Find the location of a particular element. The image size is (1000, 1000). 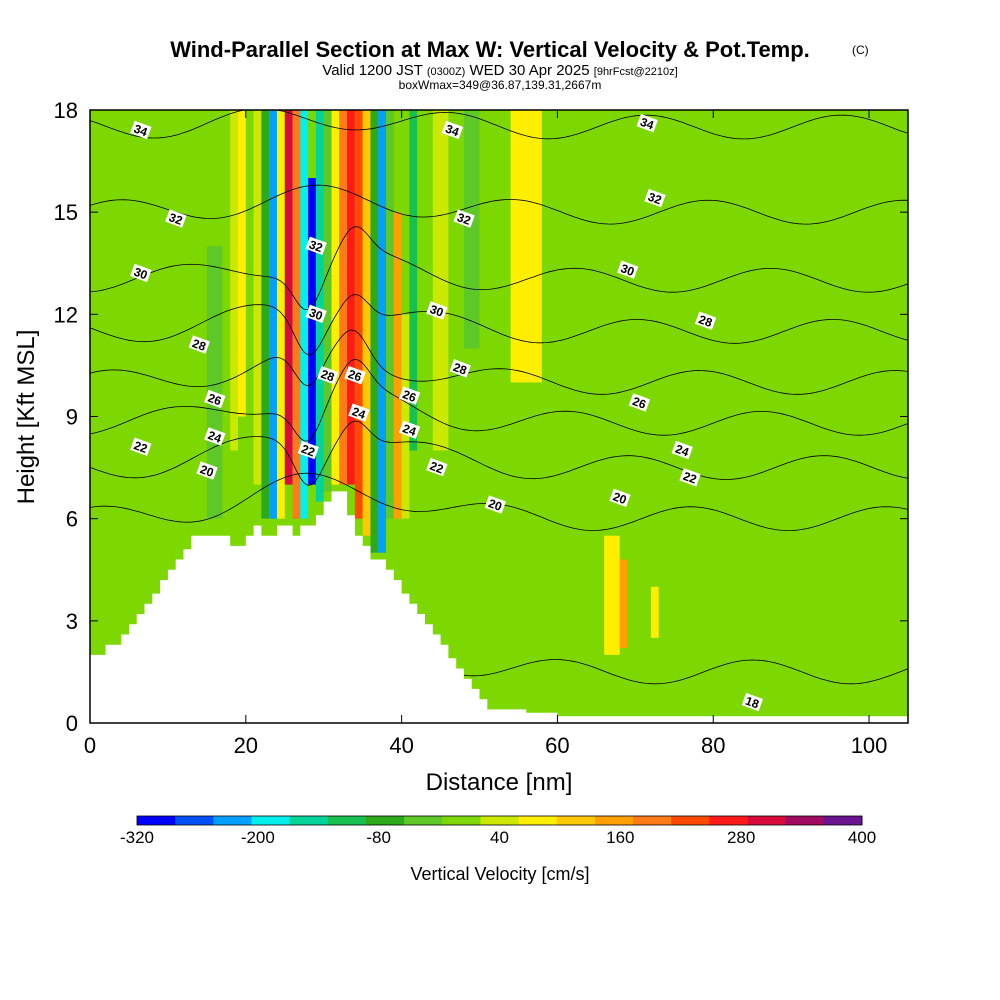

colorbar-tick-label: 400 is located at coordinates (862, 837).